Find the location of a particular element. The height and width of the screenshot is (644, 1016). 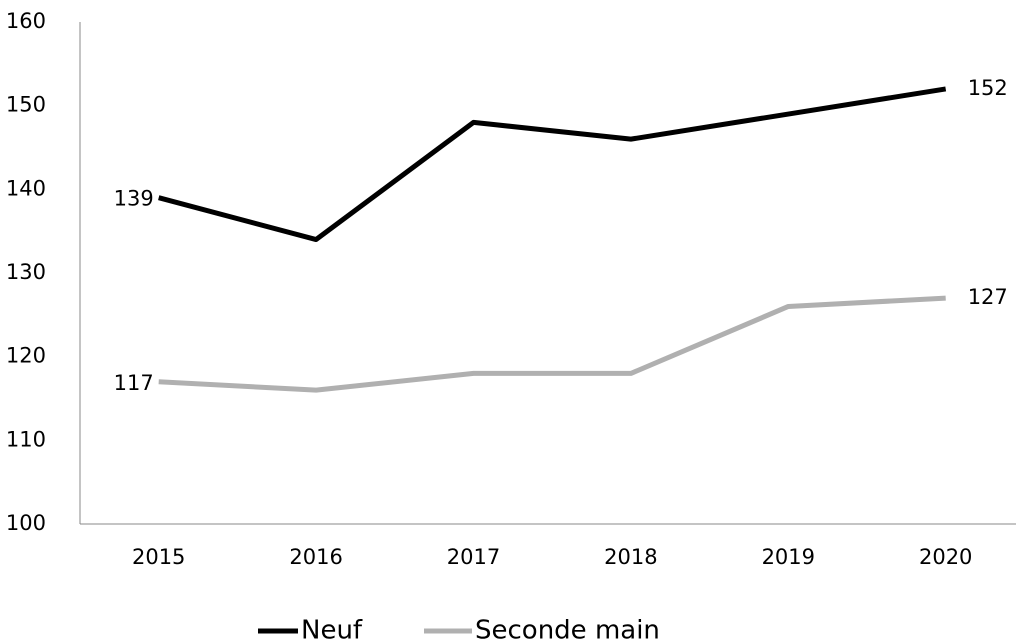

y-tick-label: 140 is located at coordinates (26, 188).